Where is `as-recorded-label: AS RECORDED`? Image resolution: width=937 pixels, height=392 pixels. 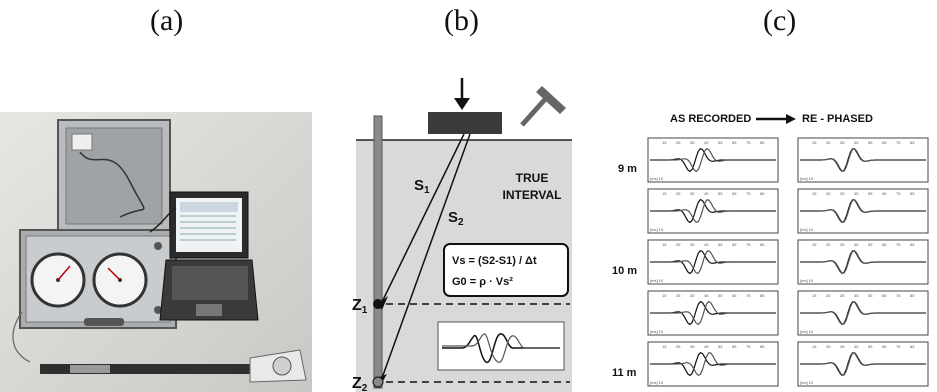
as-recorded-label: AS RECORDED is located at coordinates (710, 119).